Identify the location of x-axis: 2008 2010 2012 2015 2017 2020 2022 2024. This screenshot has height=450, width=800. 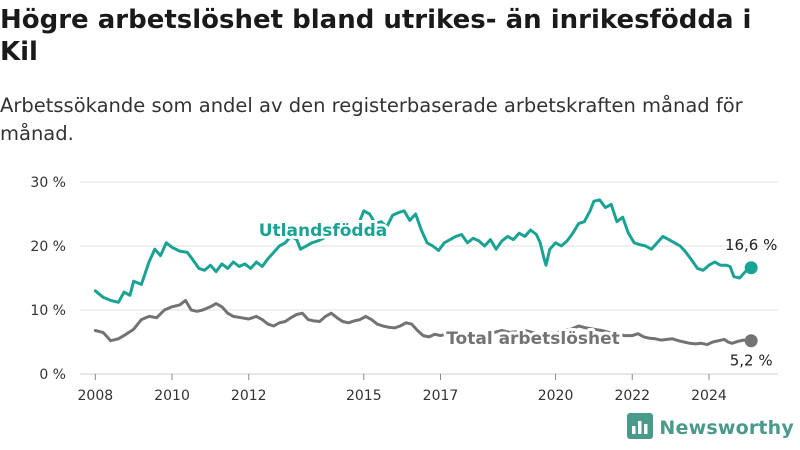
(402, 389).